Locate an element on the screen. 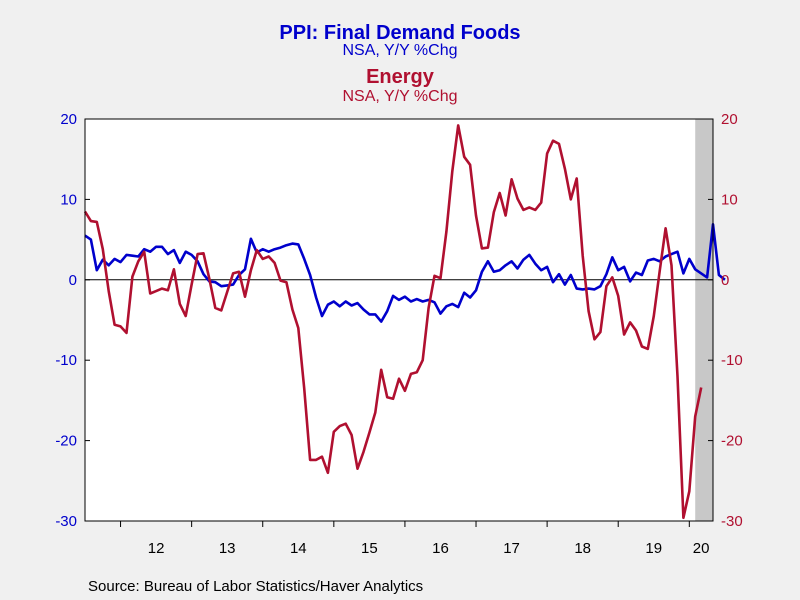 Image resolution: width=800 pixels, height=600 pixels. y-tick-label-left: -20 is located at coordinates (66, 441).